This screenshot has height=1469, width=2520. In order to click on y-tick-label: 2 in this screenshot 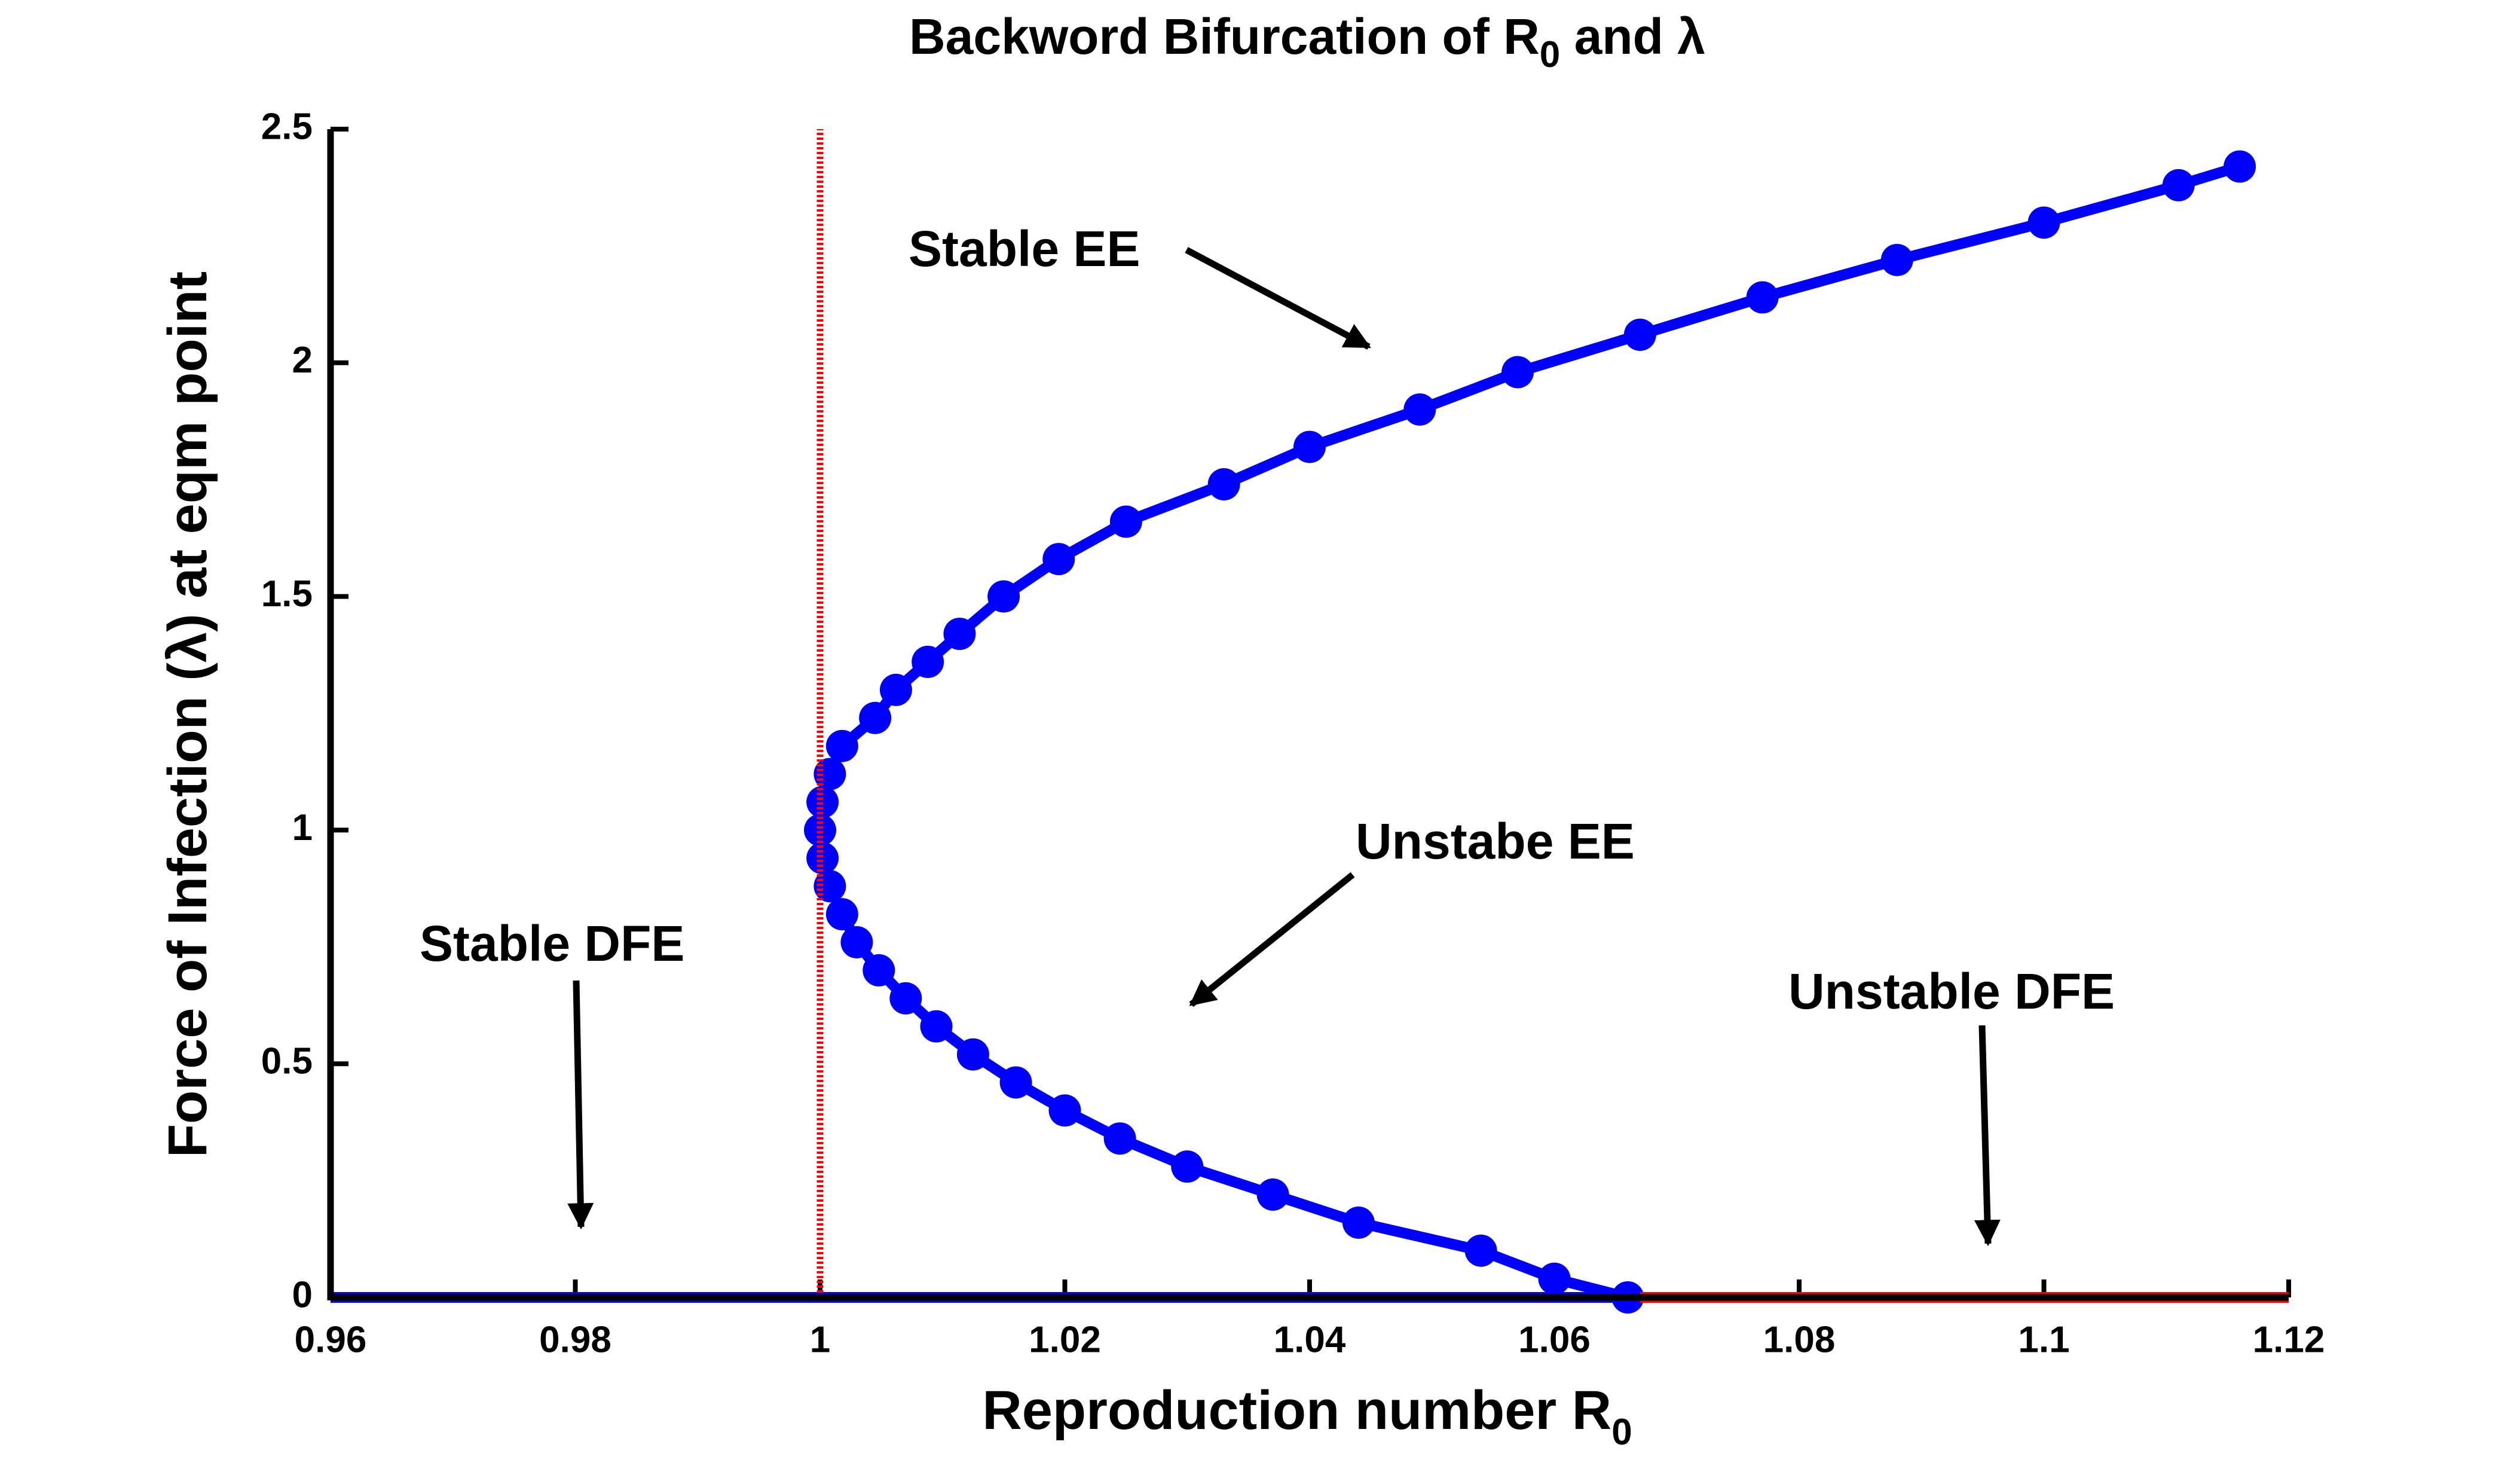, I will do `click(303, 360)`.